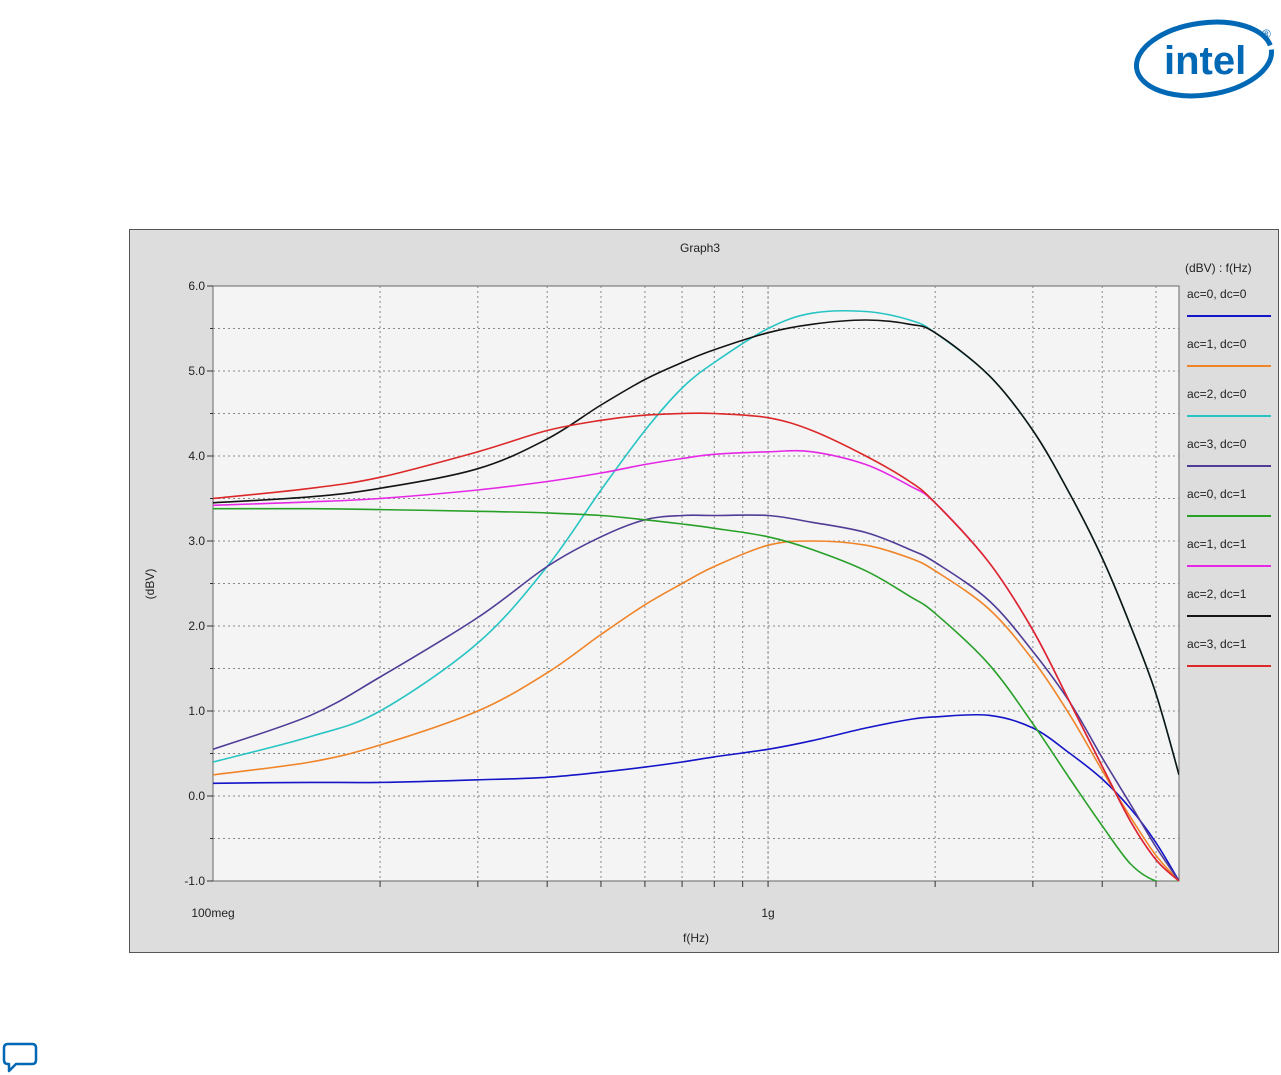 Image resolution: width=1281 pixels, height=1075 pixels. I want to click on y-tick-label: 3.0, so click(196, 541).